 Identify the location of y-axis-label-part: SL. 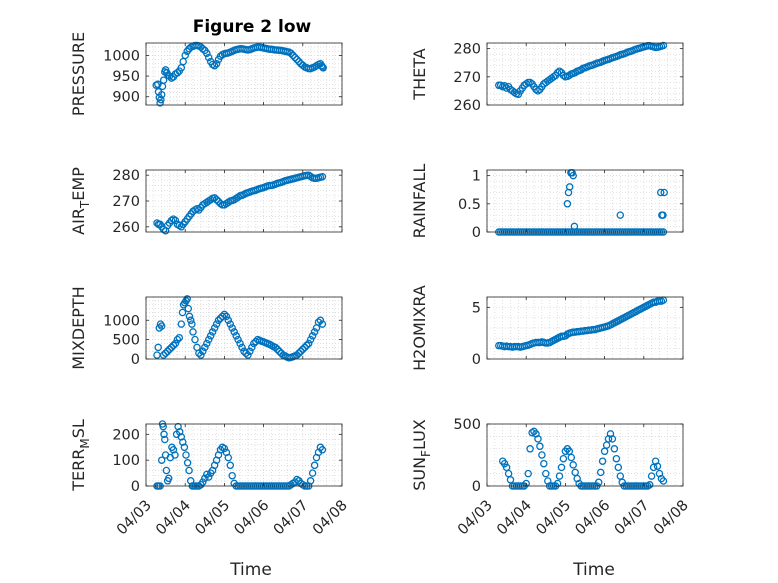
(78, 428).